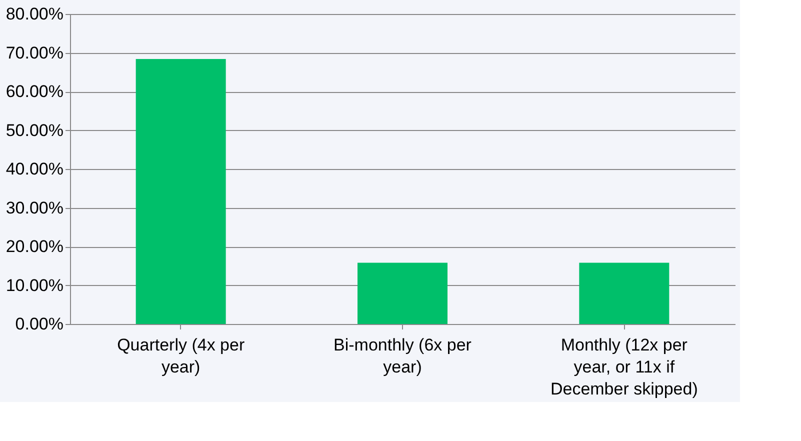  Describe the element at coordinates (35, 285) in the screenshot. I see `y-tick-label: 10.00%` at that location.